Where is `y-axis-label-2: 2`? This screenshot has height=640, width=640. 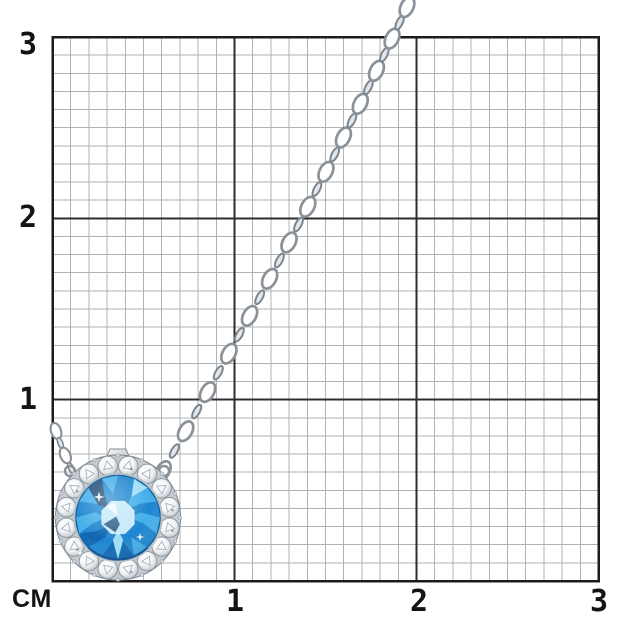
y-axis-label-2: 2 is located at coordinates (27, 217).